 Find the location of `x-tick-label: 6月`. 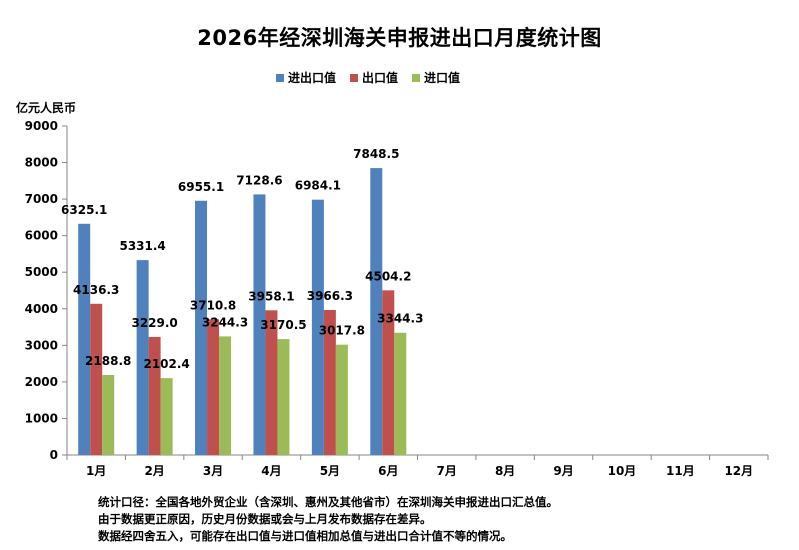

x-tick-label: 6月 is located at coordinates (388, 471).